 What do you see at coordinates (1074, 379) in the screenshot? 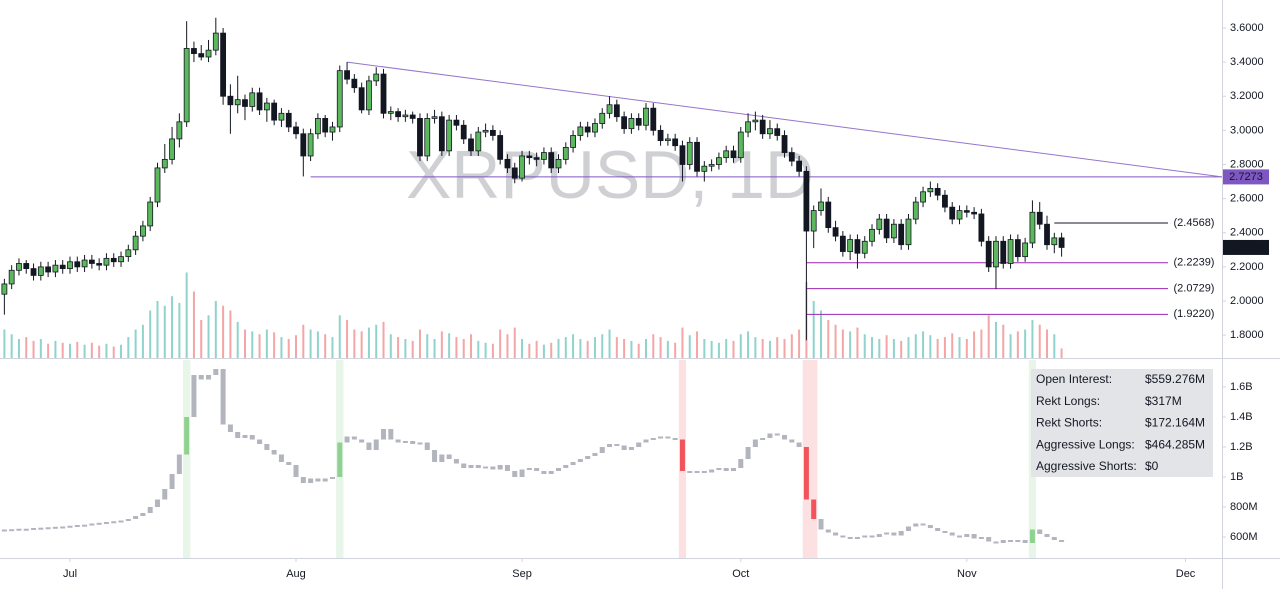
I see `info-label: Open Interest:` at bounding box center [1074, 379].